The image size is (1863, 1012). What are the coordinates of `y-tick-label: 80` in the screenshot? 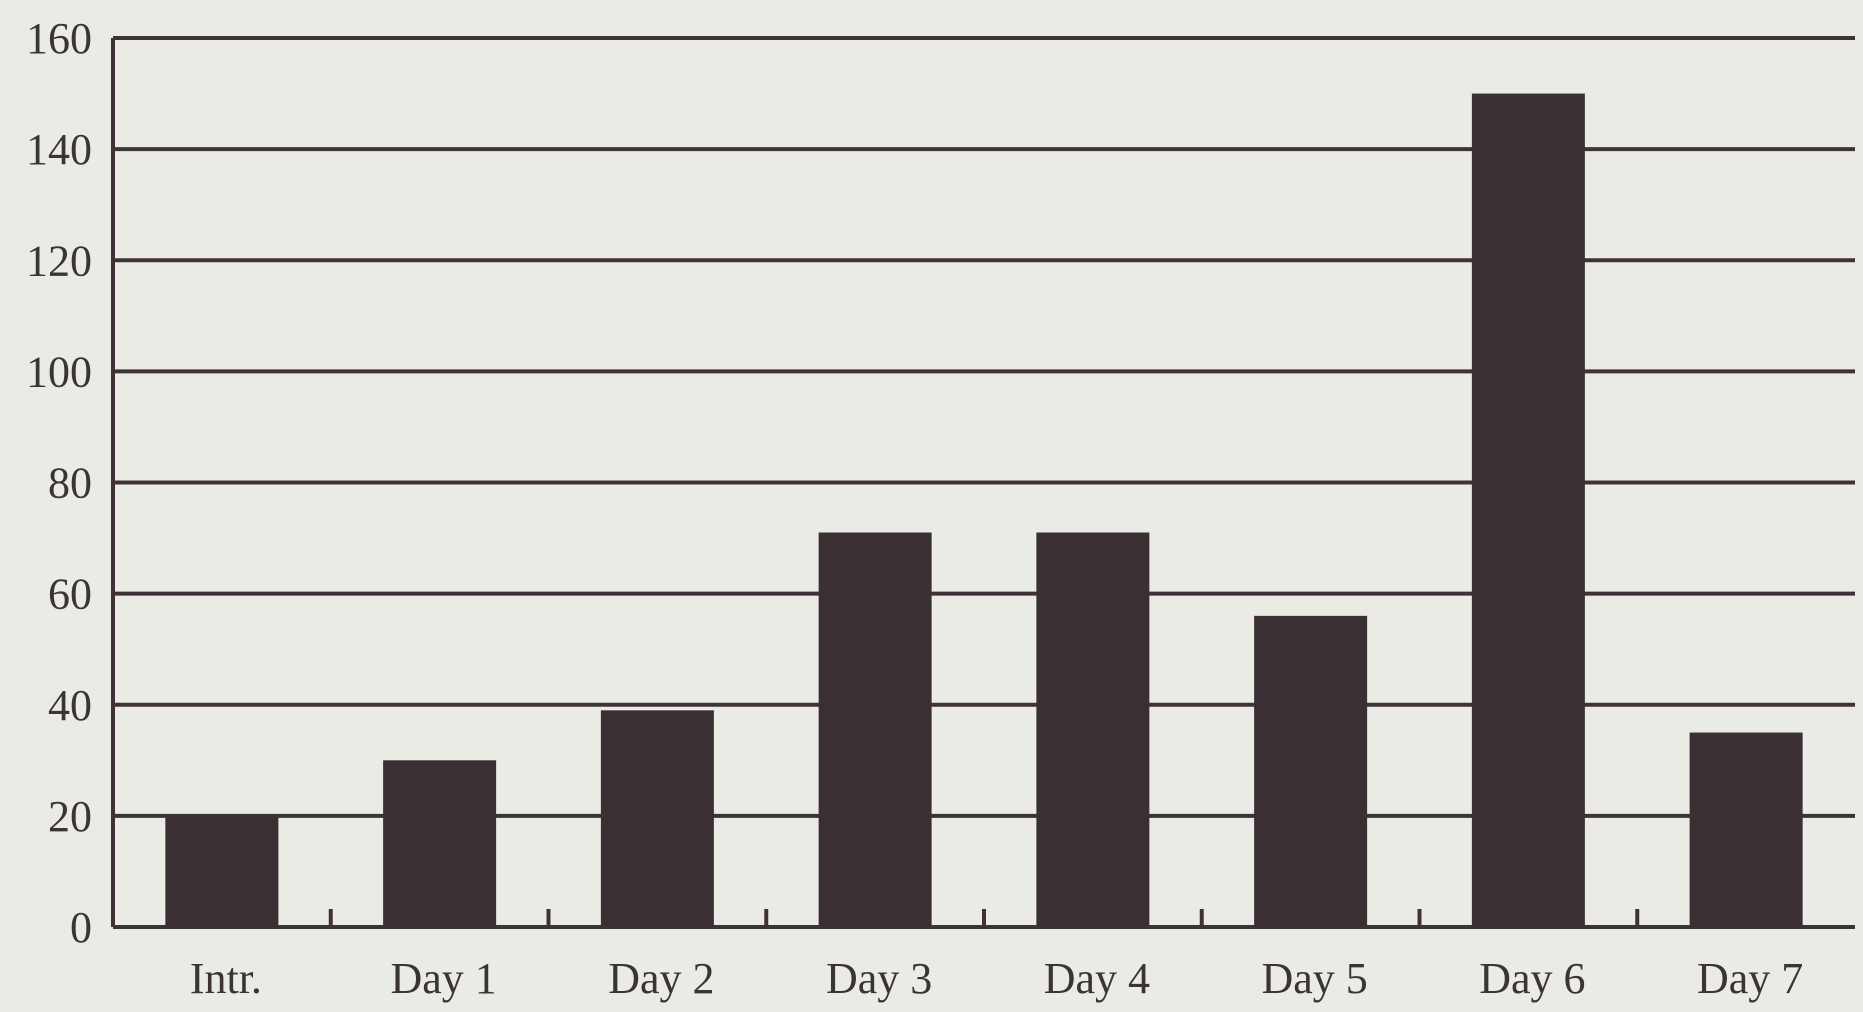 It's located at (70, 483).